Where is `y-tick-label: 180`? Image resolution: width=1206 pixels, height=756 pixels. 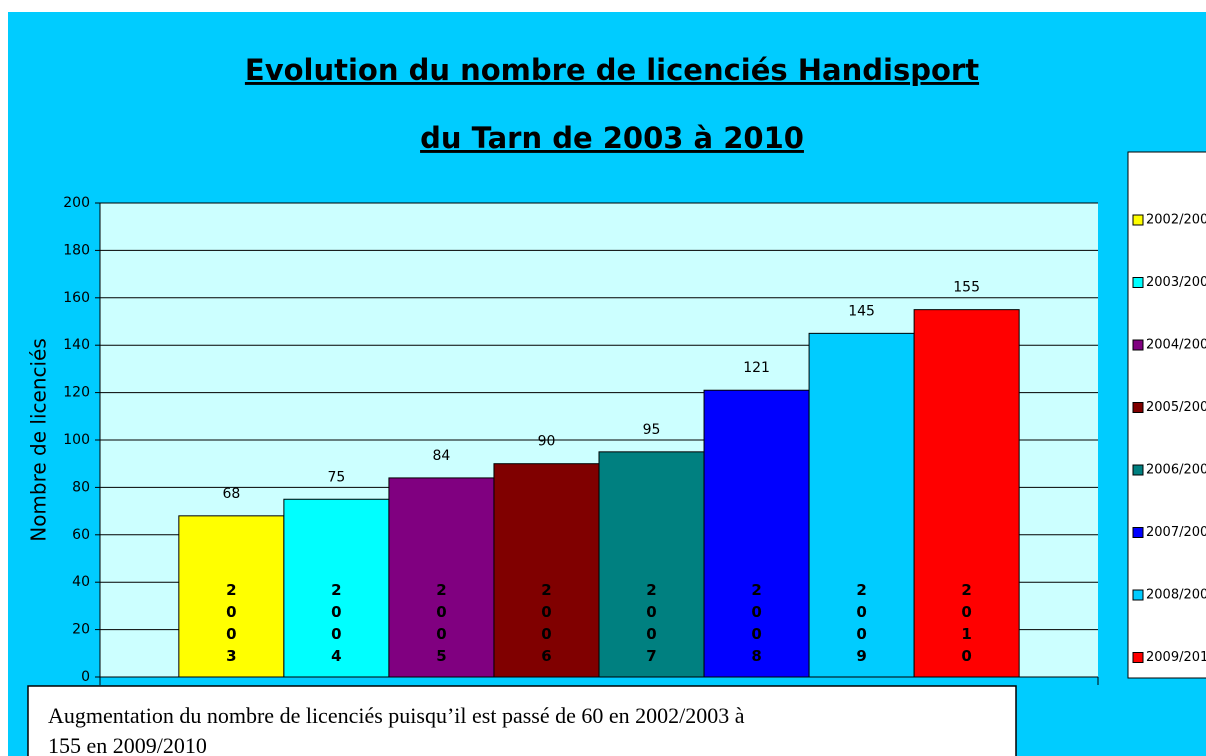
y-tick-label: 180 is located at coordinates (76, 250).